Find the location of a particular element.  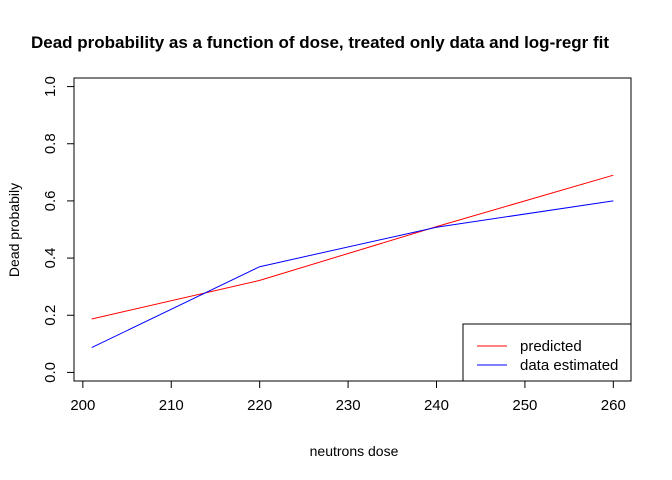

legend-box is located at coordinates (547, 352).